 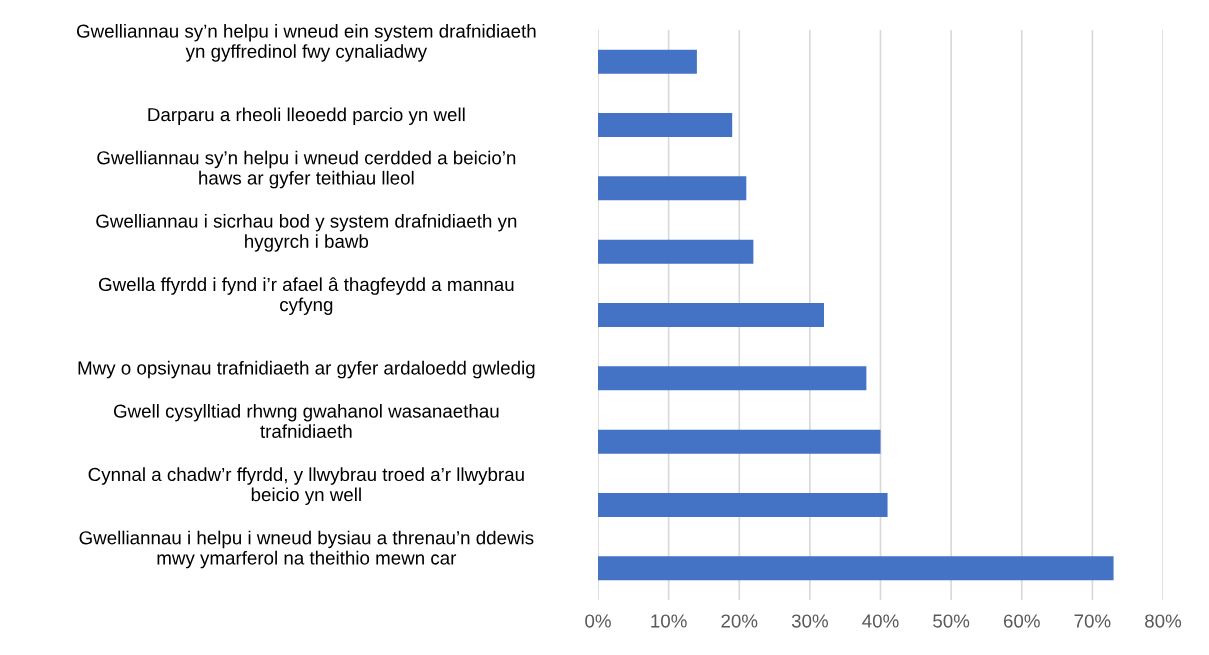 I want to click on y-tick-label: Gwelliannau i helpu i wneud bysiau a threnau’n ddewis mwy ymarferol na theithio mewn car, so click(x=306, y=549).